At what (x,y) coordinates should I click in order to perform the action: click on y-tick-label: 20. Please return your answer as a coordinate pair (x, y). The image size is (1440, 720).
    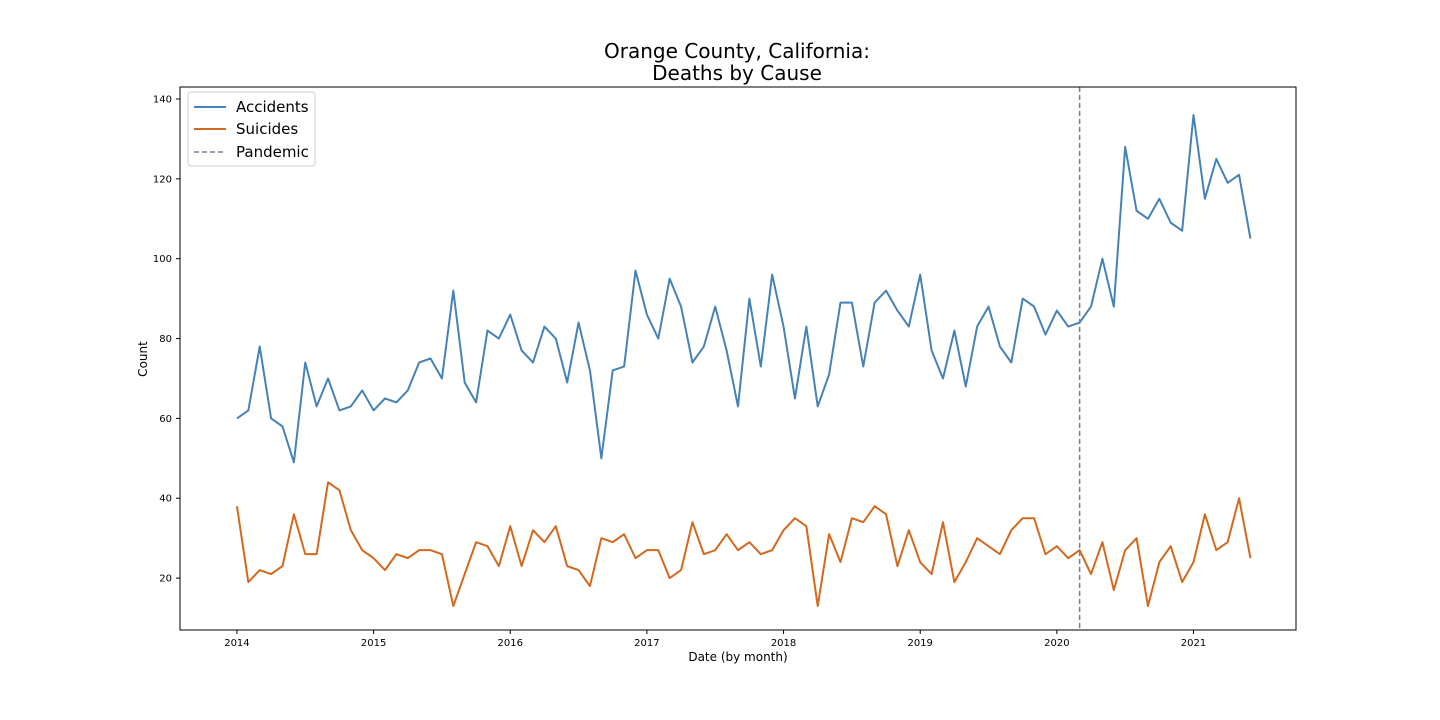
    Looking at the image, I should click on (165, 579).